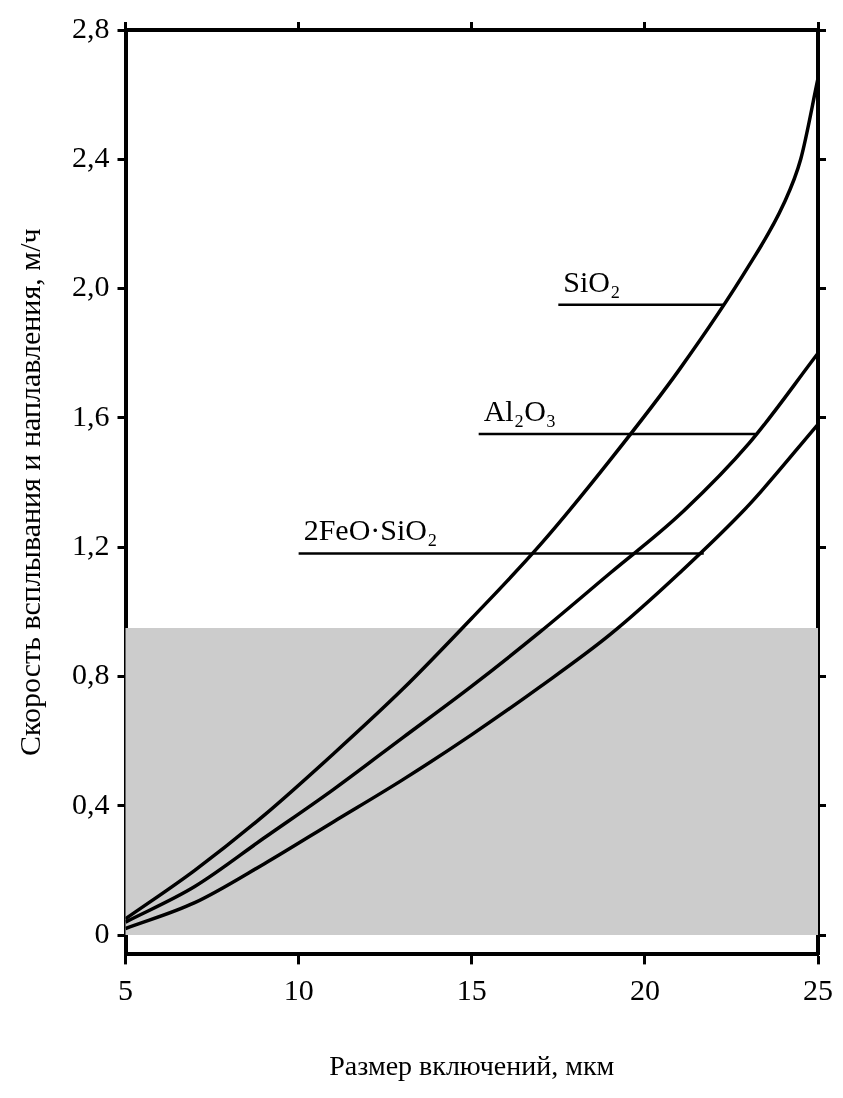 This screenshot has height=1098, width=843. What do you see at coordinates (644, 990) in the screenshot?
I see `x-tick-label: 20` at bounding box center [644, 990].